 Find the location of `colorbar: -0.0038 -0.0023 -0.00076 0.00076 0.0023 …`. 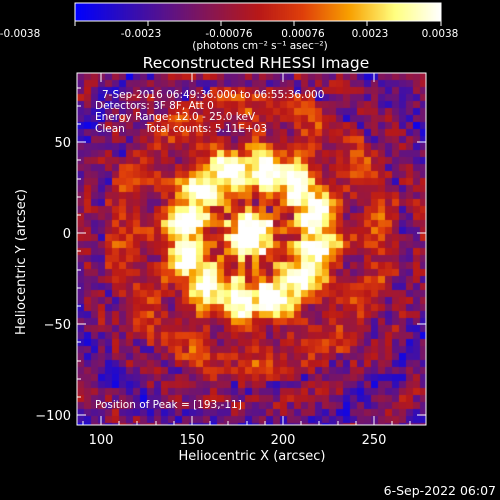

colorbar: -0.0038 -0.0023 -0.00076 0.00076 0.0023 … is located at coordinates (229, 27).